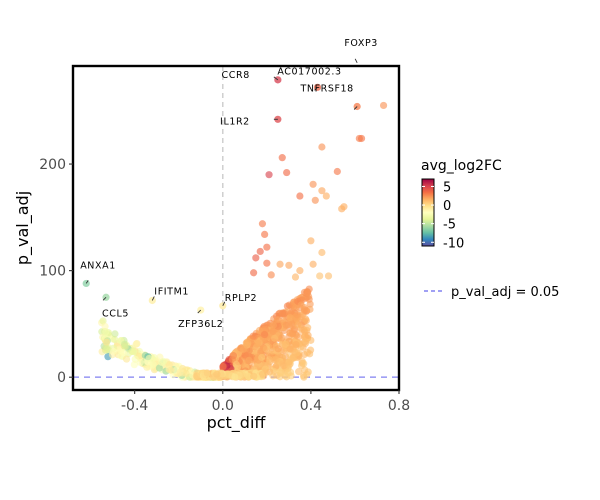 The image size is (600, 500). What do you see at coordinates (237, 423) in the screenshot?
I see `x-axis-label: pct_diff` at bounding box center [237, 423].